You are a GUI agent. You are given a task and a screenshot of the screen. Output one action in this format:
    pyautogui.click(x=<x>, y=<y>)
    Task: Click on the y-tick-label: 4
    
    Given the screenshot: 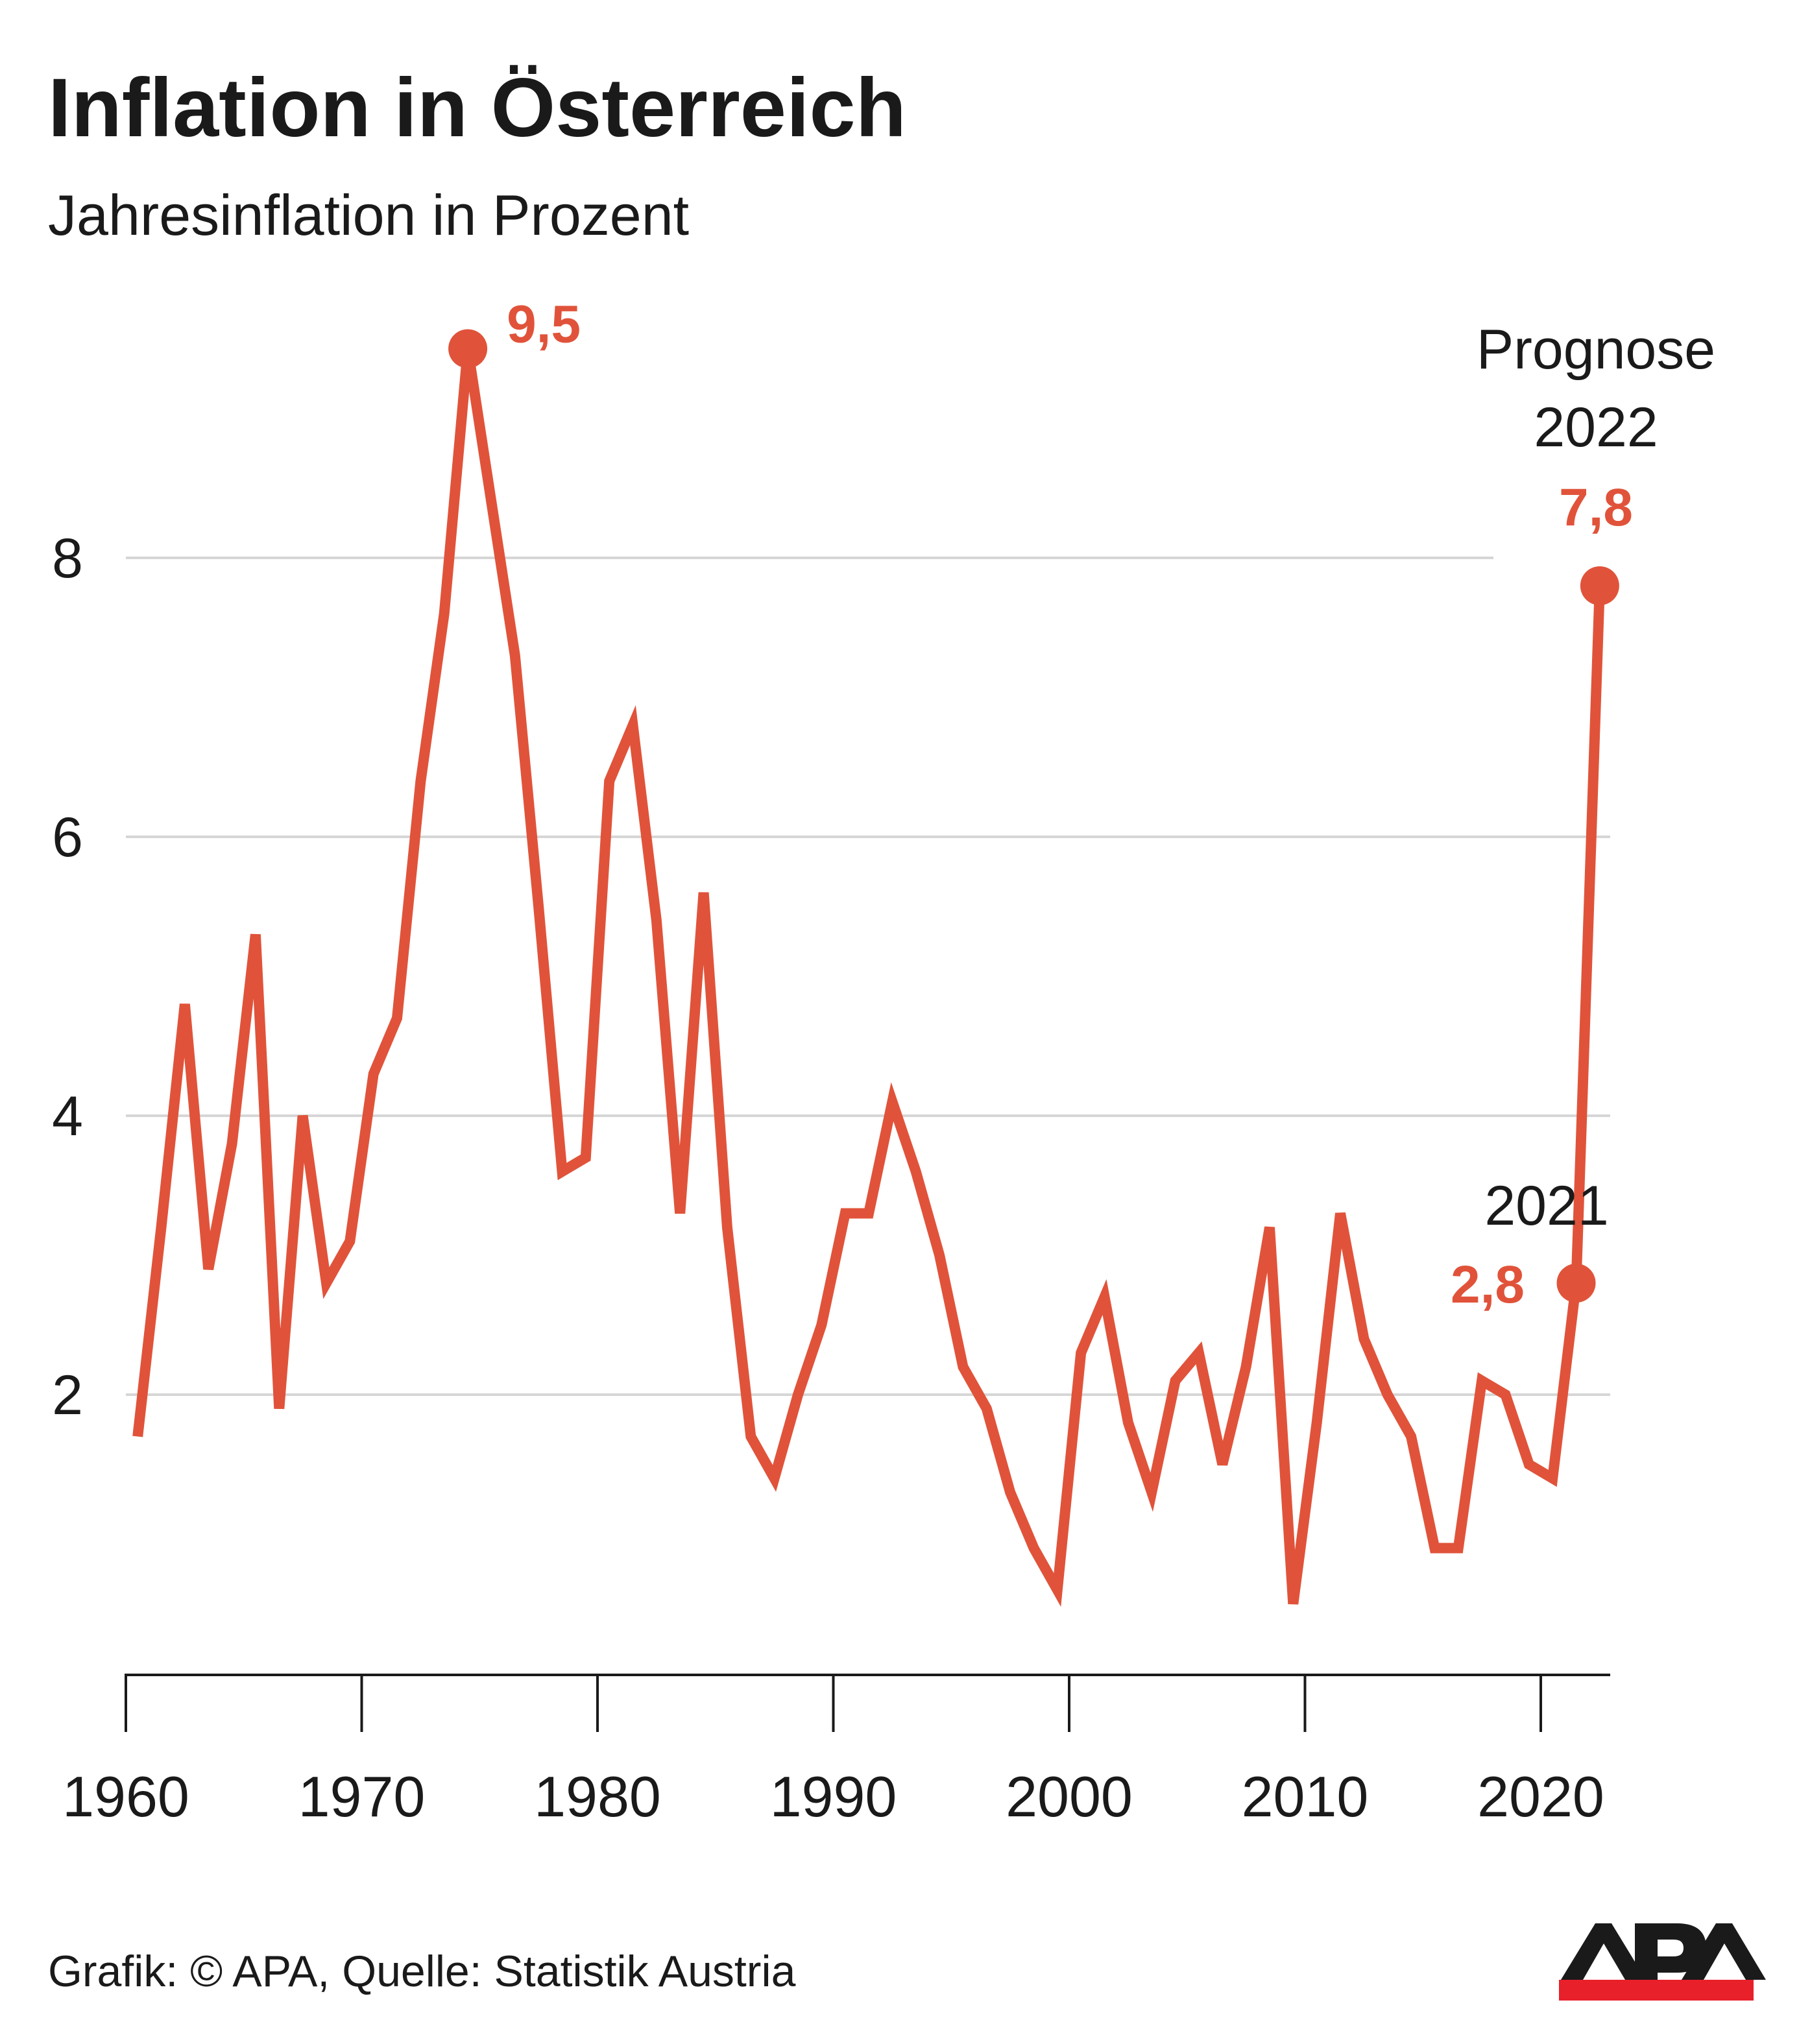 What is the action you would take?
    pyautogui.click(x=68, y=1116)
    